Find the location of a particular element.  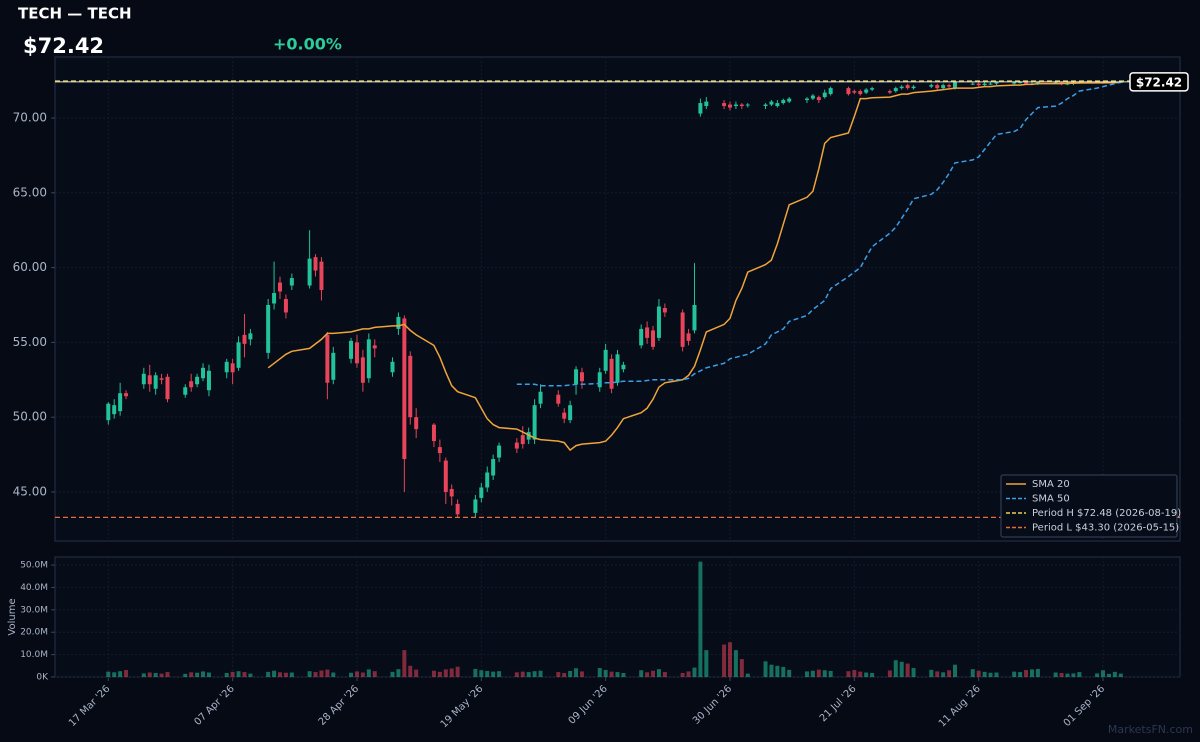

volume-axis-label: Volume is located at coordinates (12, 616).